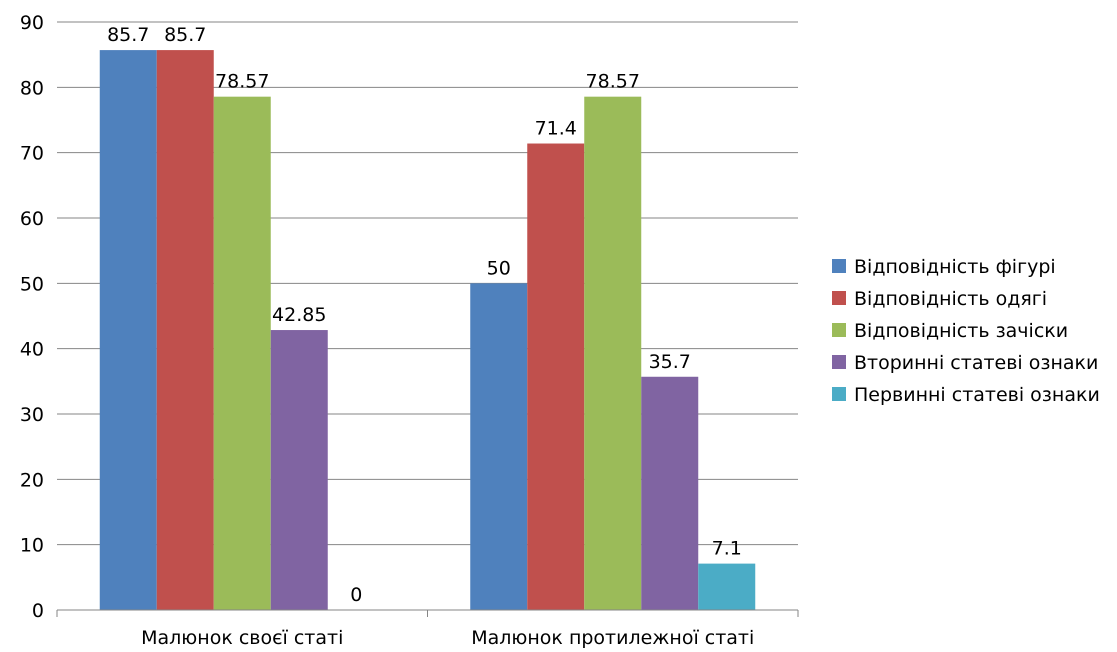 This screenshot has width=1117, height=652. Describe the element at coordinates (670, 362) in the screenshot. I see `data-label: 35.7` at that location.